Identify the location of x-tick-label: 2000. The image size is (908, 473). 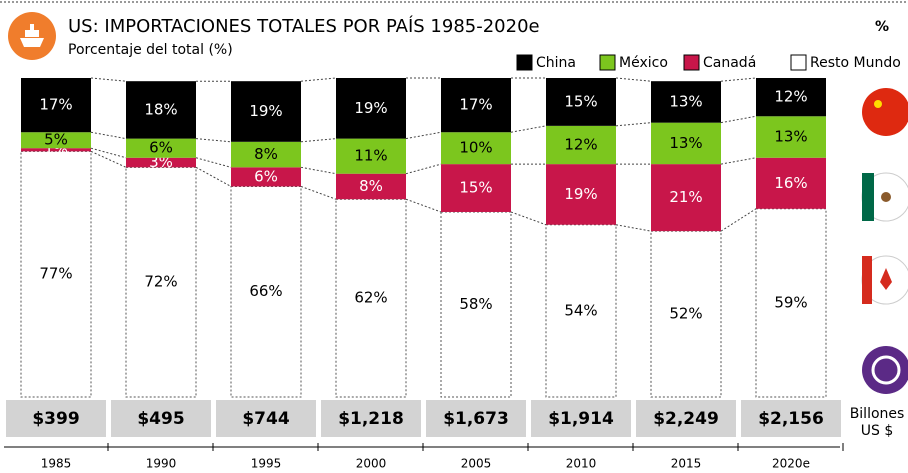
(371, 464).